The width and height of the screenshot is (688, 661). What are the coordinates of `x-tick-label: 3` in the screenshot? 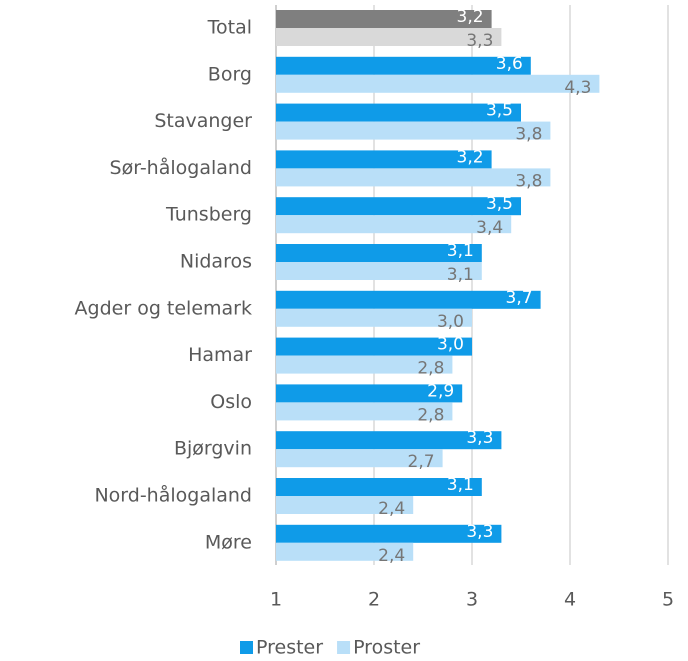 It's located at (472, 600).